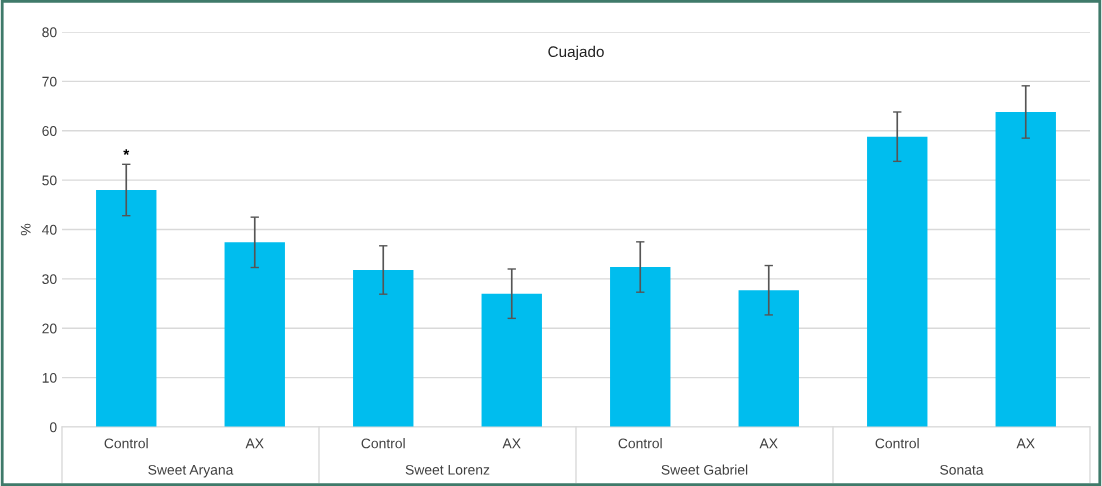  Describe the element at coordinates (704, 469) in the screenshot. I see `text: Sweet Gabriel` at that location.